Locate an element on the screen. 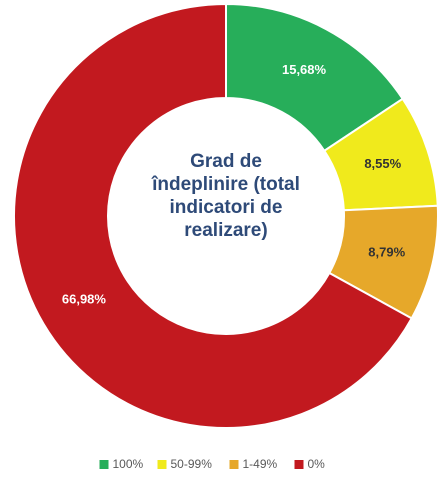 The width and height of the screenshot is (438, 482). legend-label: 1-49% is located at coordinates (260, 464).